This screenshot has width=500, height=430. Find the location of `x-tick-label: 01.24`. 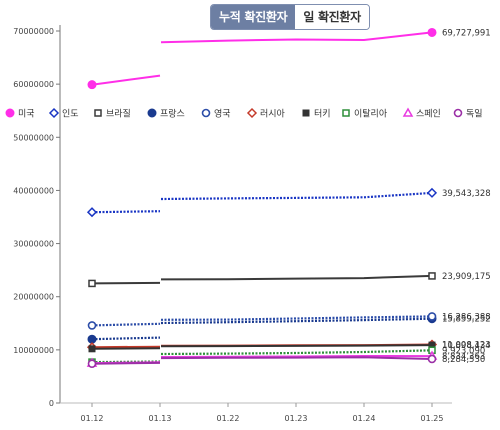

x-tick-label: 01.24 is located at coordinates (364, 418).